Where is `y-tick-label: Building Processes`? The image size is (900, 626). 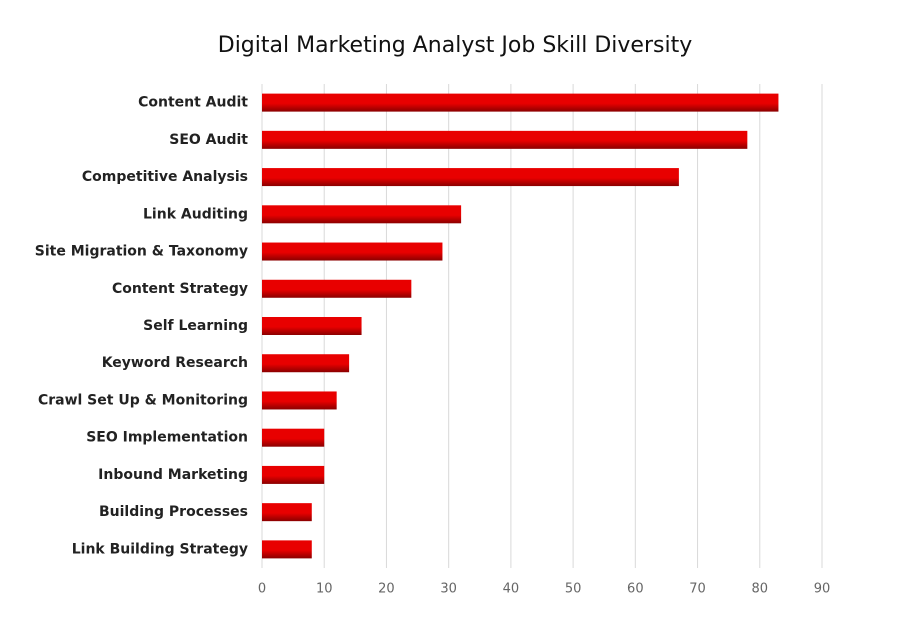
y-tick-label: Building Processes is located at coordinates (173, 512).